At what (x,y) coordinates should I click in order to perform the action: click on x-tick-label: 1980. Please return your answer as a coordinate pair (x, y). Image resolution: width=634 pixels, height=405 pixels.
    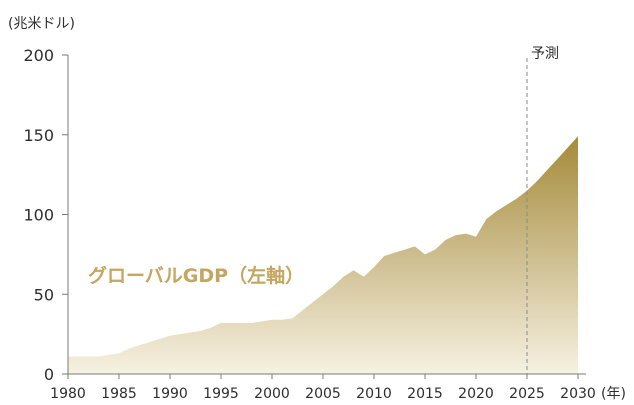
    Looking at the image, I should click on (68, 394).